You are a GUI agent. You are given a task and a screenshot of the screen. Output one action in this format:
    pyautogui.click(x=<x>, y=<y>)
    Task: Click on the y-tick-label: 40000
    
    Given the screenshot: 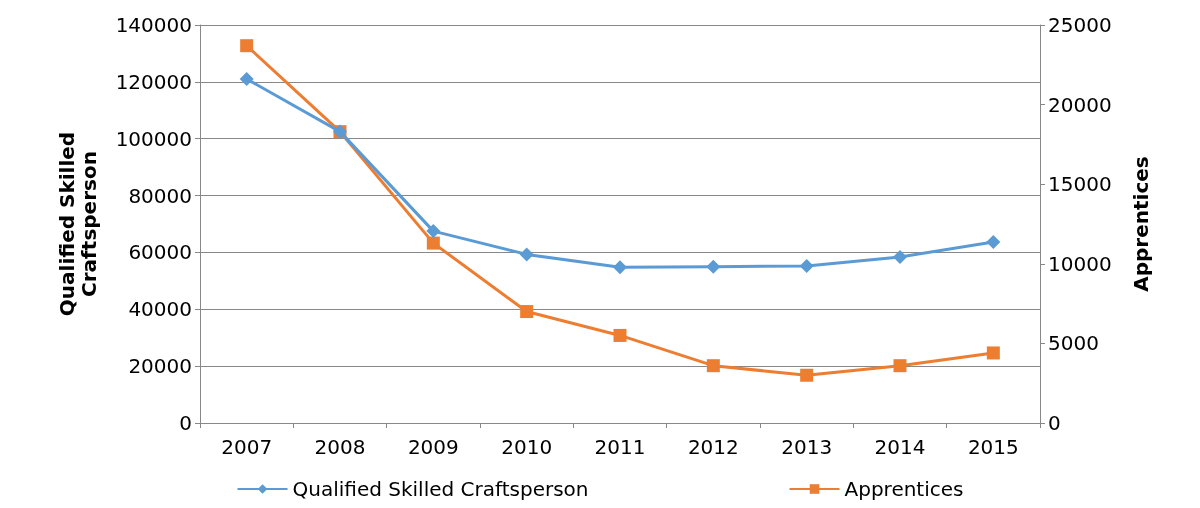 What is the action you would take?
    pyautogui.click(x=160, y=309)
    